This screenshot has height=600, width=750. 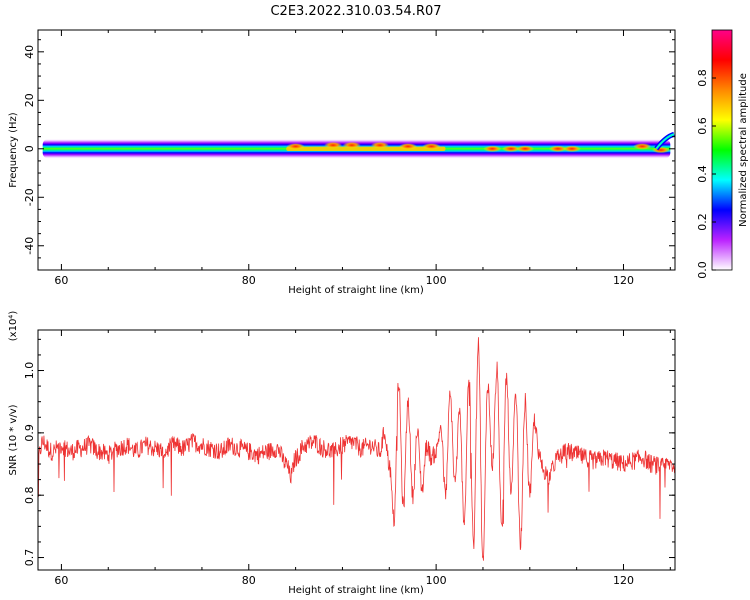 I want to click on spectrogram-x-axis-label: Height of straight line (km), so click(x=356, y=290).